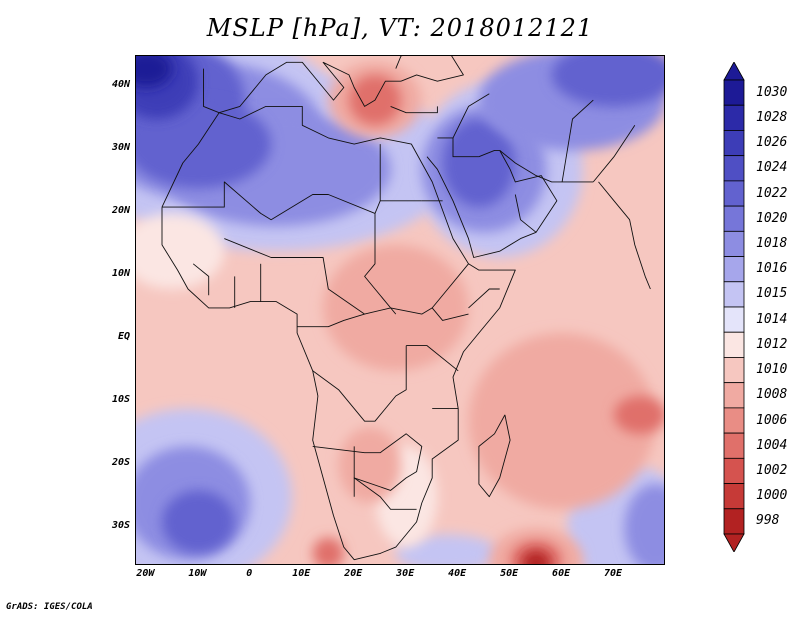  Describe the element at coordinates (301, 573) in the screenshot. I see `lon-tick-label: 10E` at that location.